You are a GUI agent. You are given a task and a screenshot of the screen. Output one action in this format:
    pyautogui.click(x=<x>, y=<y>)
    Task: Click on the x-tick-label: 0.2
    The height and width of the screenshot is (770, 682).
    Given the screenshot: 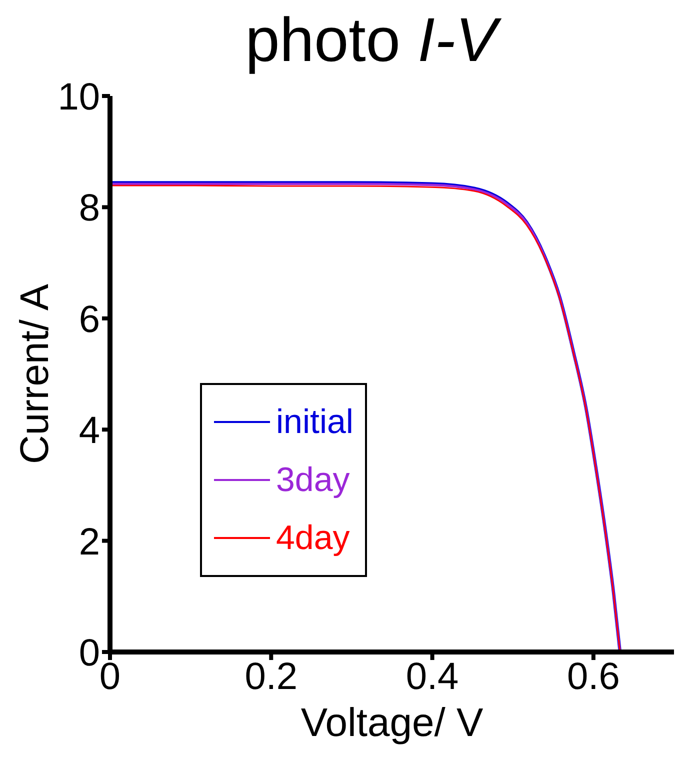 What is the action you would take?
    pyautogui.click(x=271, y=677)
    